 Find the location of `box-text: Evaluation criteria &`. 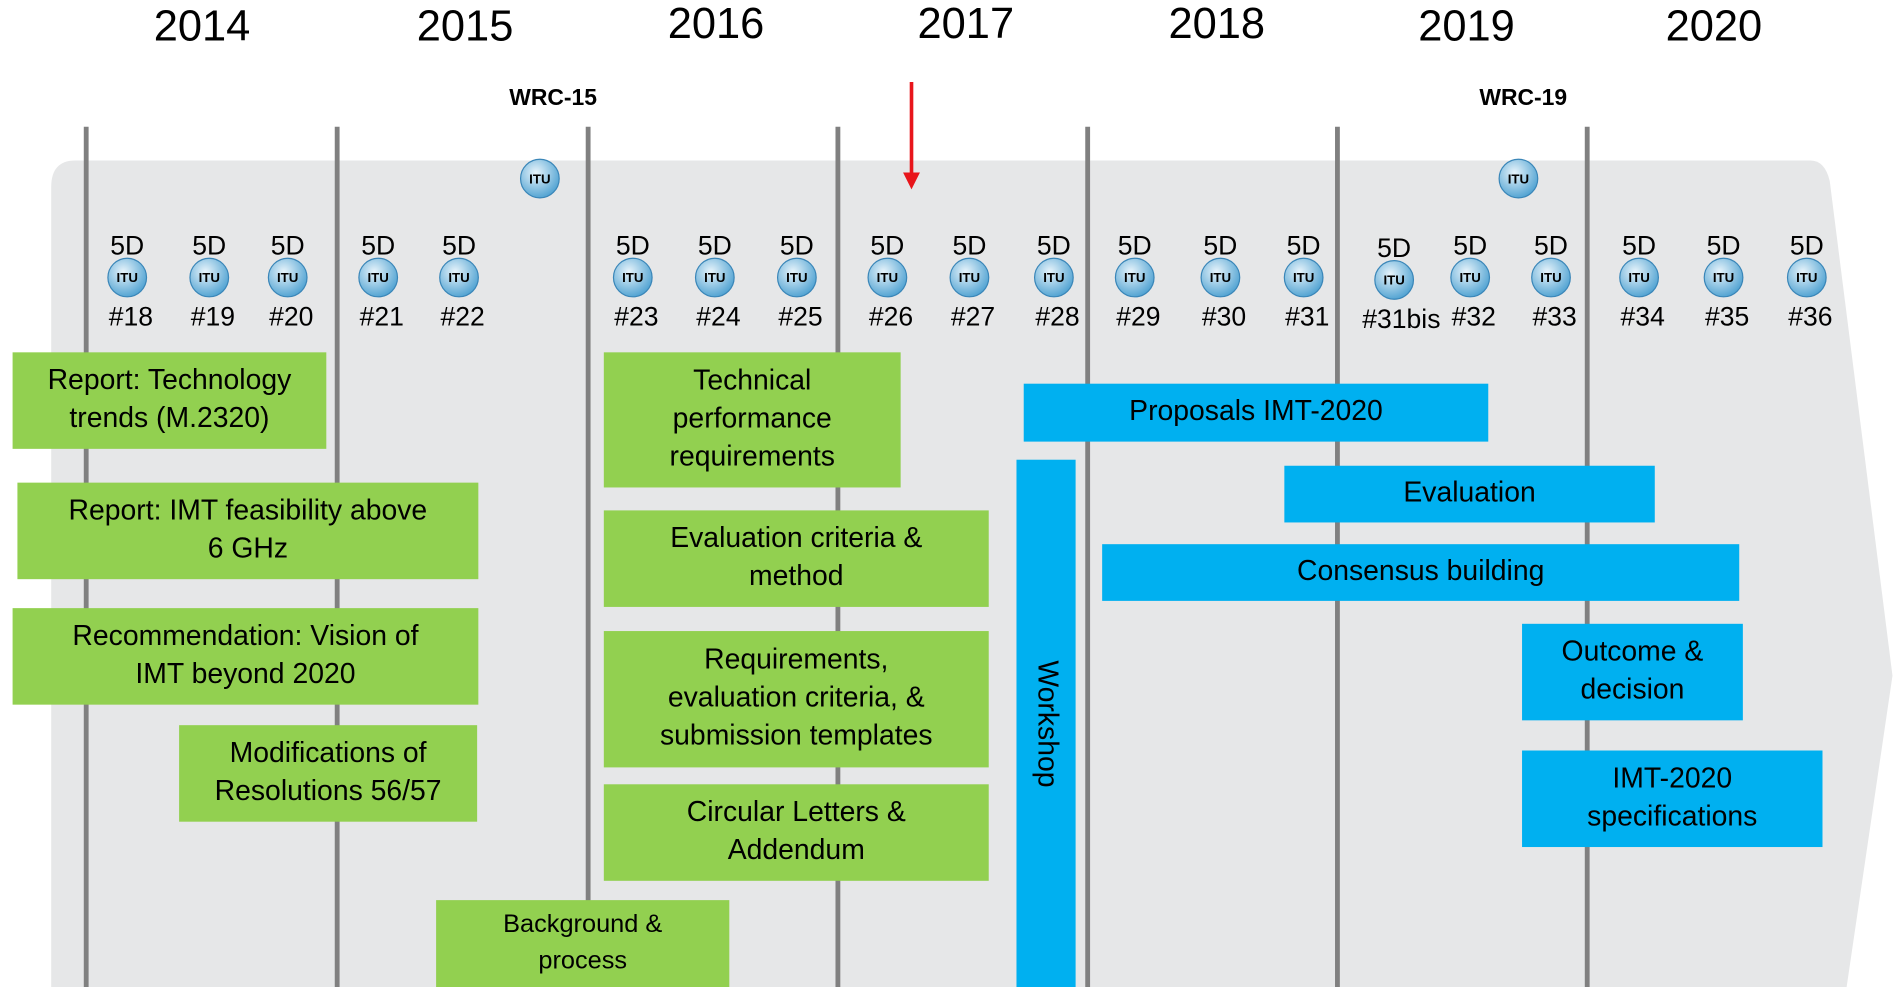

box-text: Evaluation criteria & is located at coordinates (796, 538).